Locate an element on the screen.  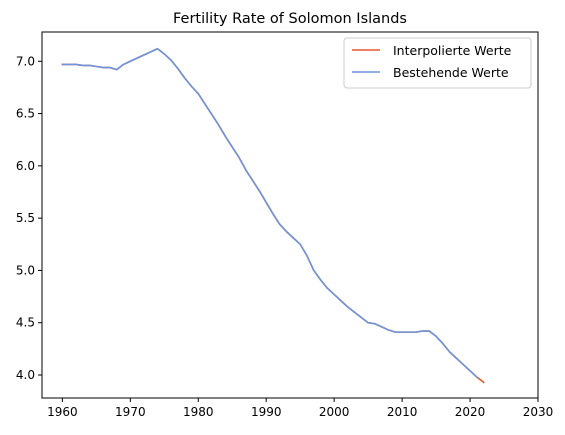
y-axis: 4.0 4.5 5.0 5.5 6.0 6.5 7.0 is located at coordinates (29, 218).